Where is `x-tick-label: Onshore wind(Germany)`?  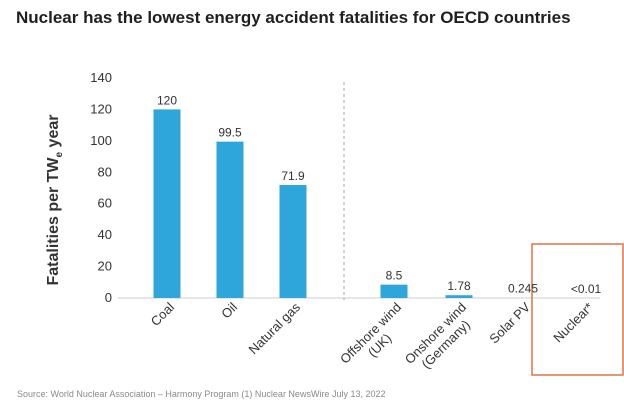 x-tick-label: Onshore wind(Germany) is located at coordinates (441, 339).